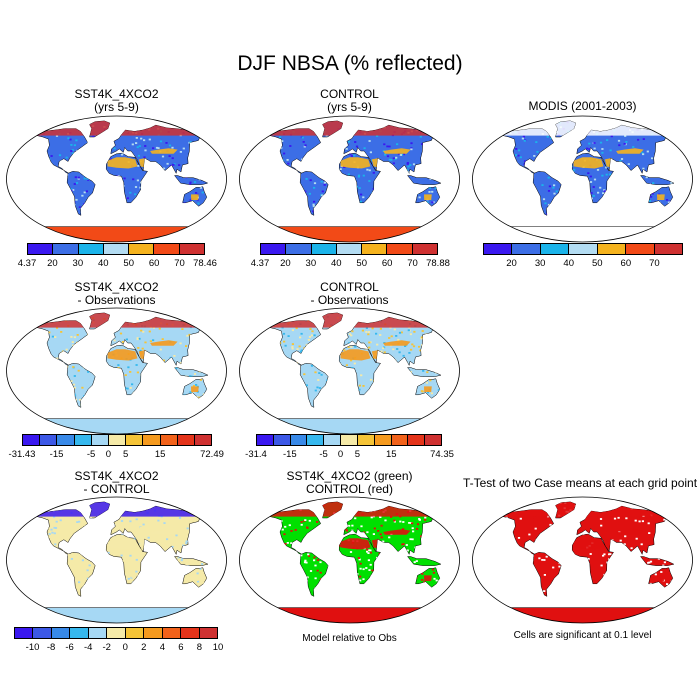  What do you see at coordinates (349, 371) in the screenshot?
I see `map-control-minus-obs` at bounding box center [349, 371].